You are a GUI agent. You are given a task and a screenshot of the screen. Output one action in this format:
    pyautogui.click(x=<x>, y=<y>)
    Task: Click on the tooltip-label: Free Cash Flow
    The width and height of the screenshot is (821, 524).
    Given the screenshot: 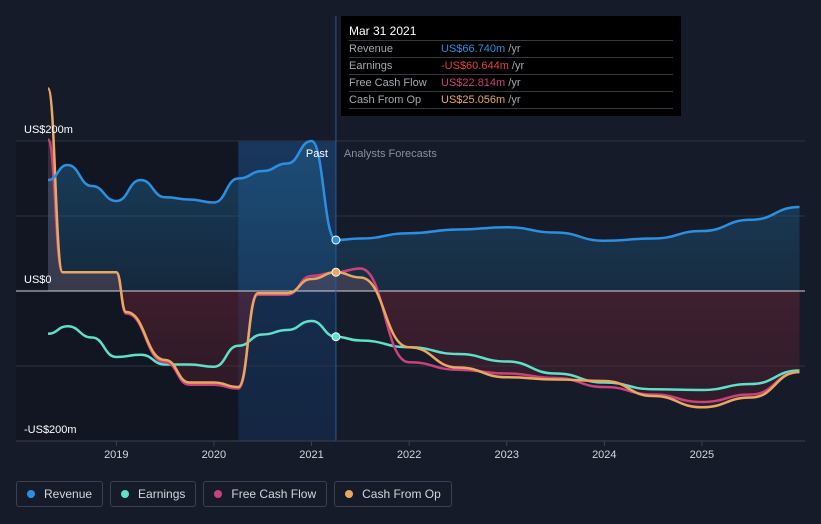 What is the action you would take?
    pyautogui.click(x=388, y=83)
    